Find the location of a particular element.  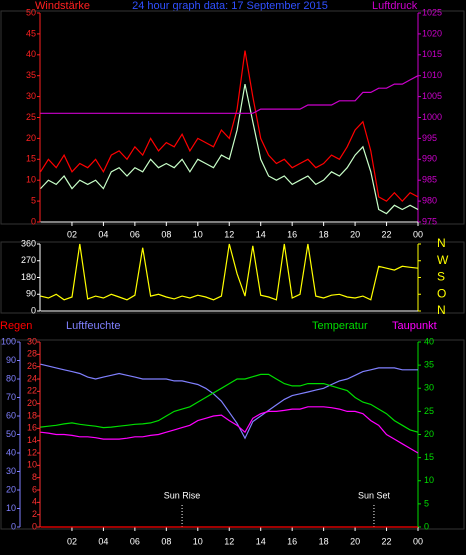

y-tick-label: 4 is located at coordinates (34, 502).